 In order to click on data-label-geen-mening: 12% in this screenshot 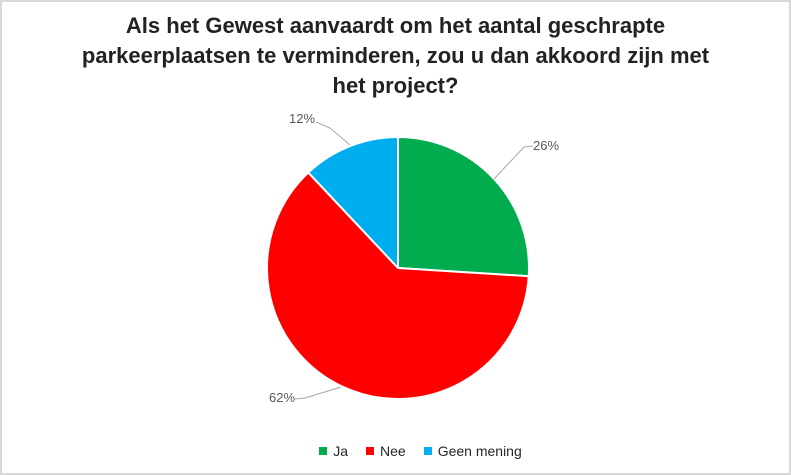, I will do `click(302, 118)`.